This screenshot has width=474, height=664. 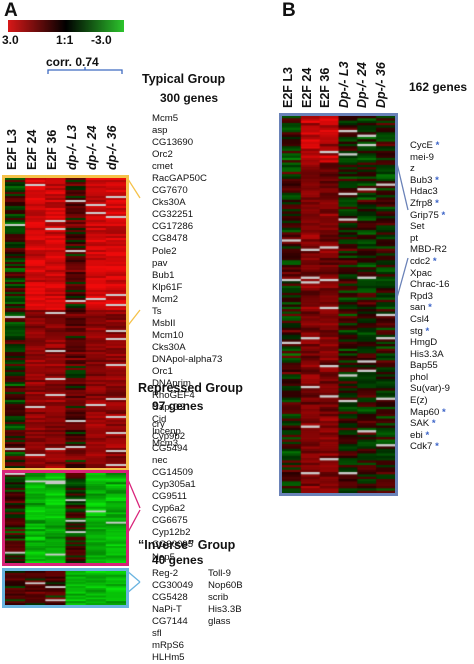 I want to click on heatmap-panel-b, so click(x=338, y=304).